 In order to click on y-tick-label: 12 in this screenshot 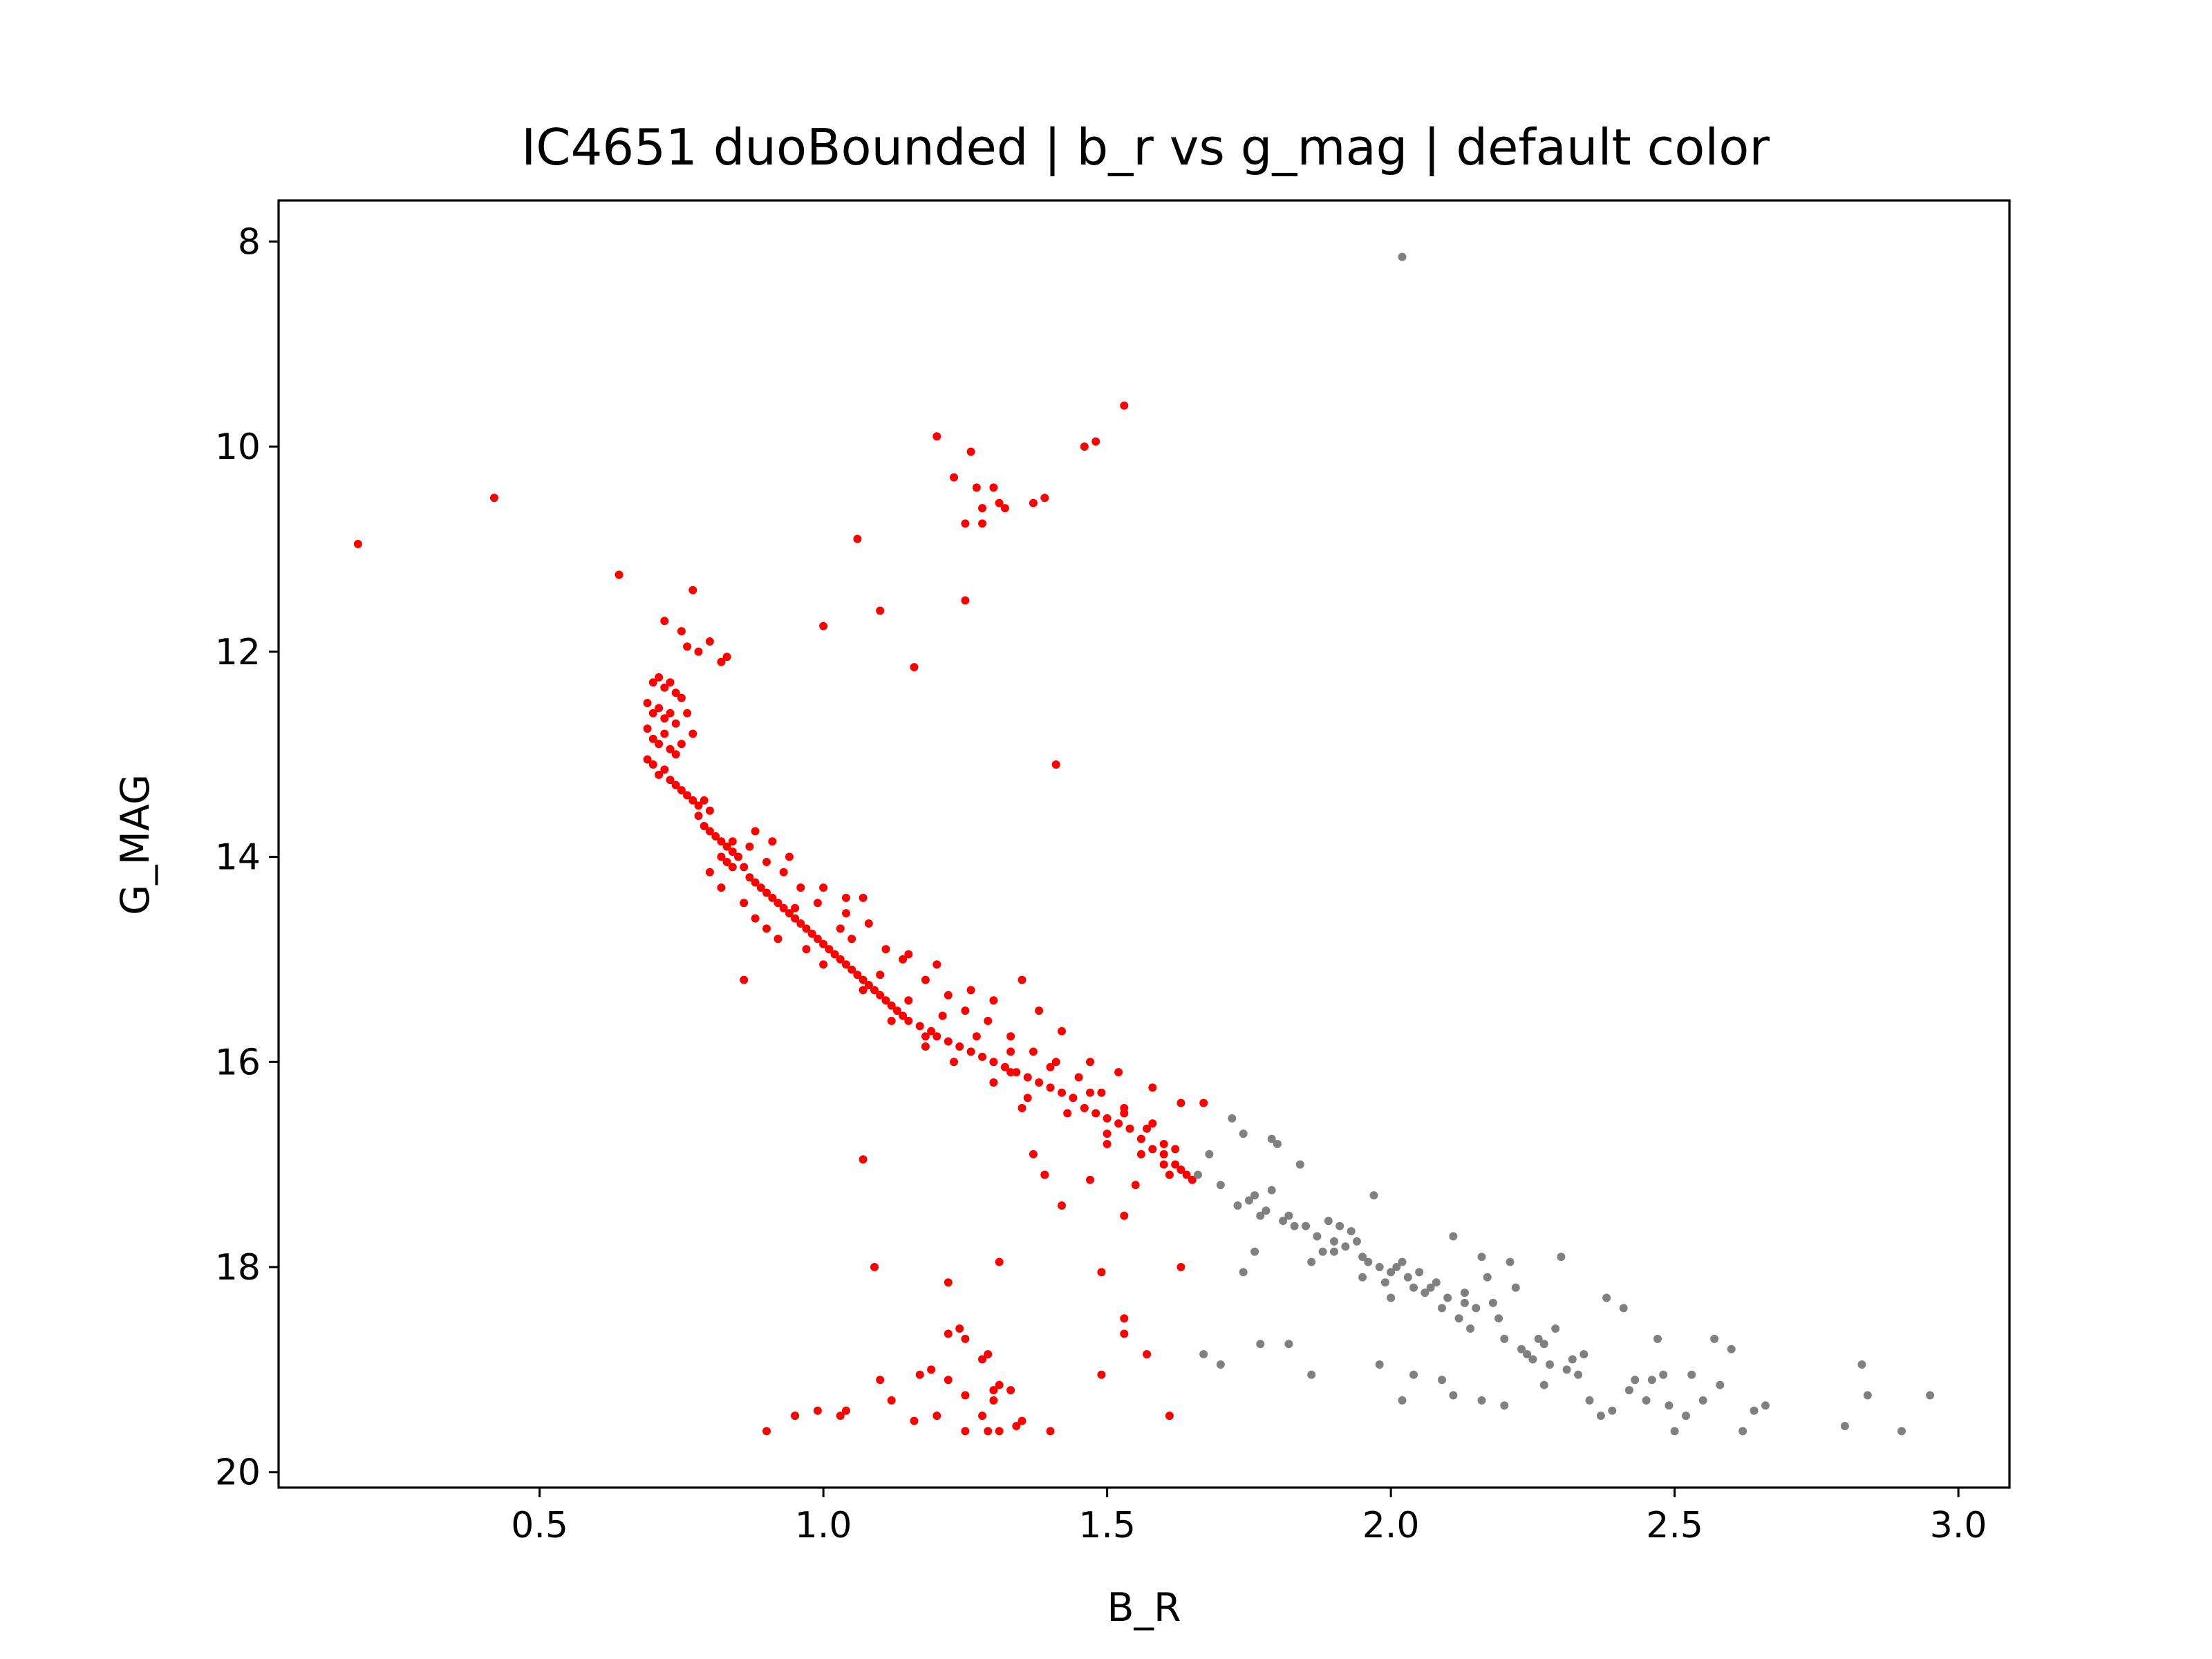, I will do `click(238, 652)`.